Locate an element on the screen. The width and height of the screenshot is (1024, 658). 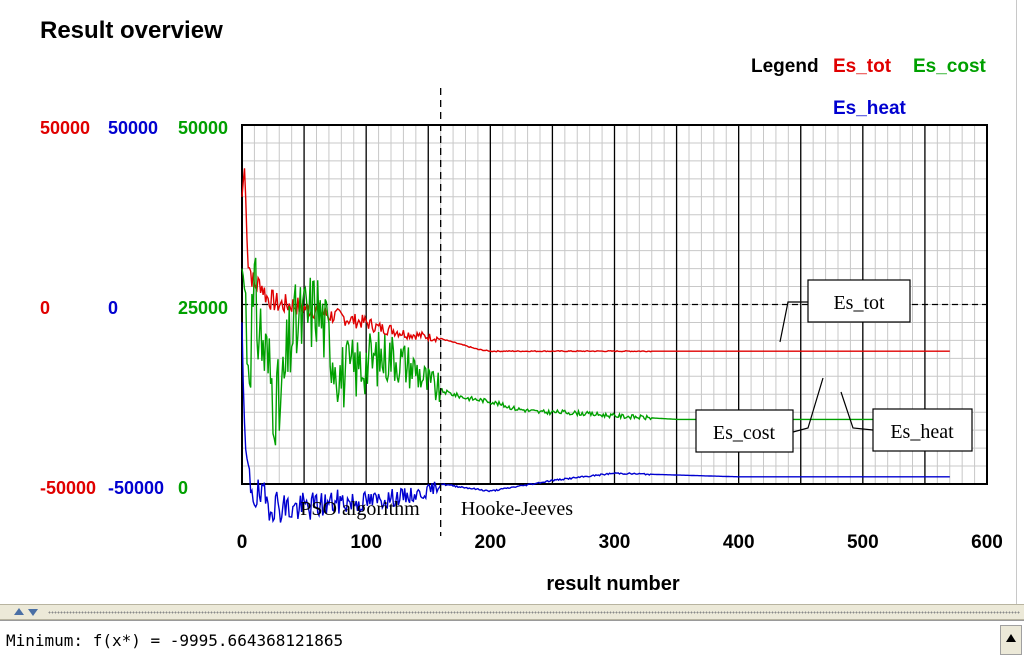
legend-entry-es-tot: Es_tot is located at coordinates (862, 66).